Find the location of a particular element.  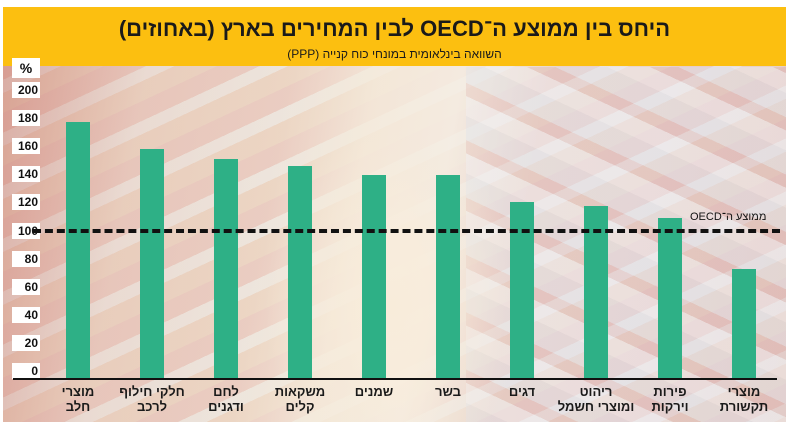

y-tick-label: 60 is located at coordinates (26, 286).